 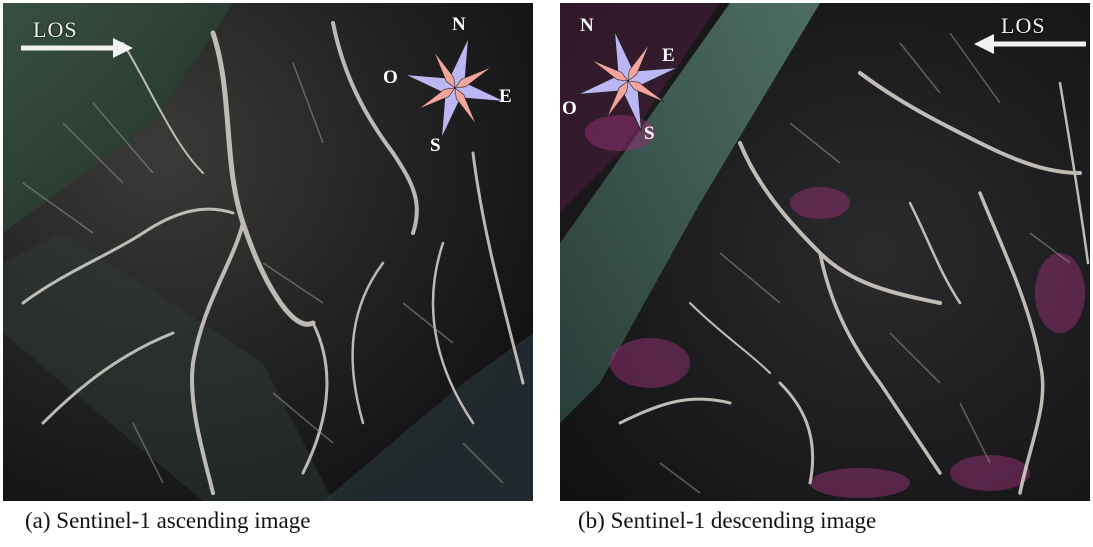 What do you see at coordinates (1030, 44) in the screenshot?
I see `los-arrow-left-icon` at bounding box center [1030, 44].